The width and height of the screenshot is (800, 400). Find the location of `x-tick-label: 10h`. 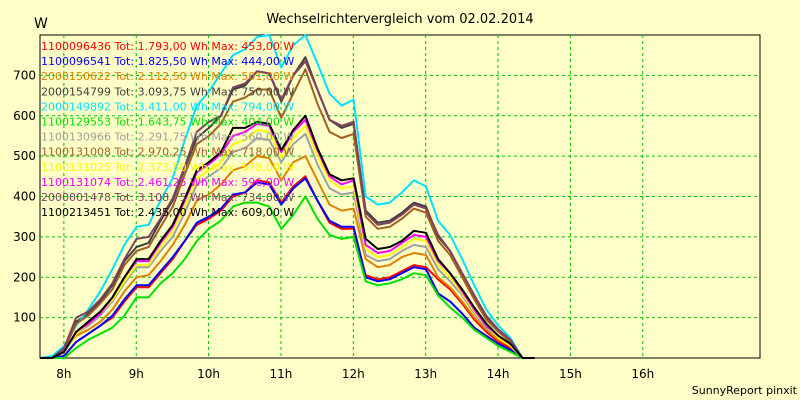

x-tick-label: 10h is located at coordinates (208, 374).